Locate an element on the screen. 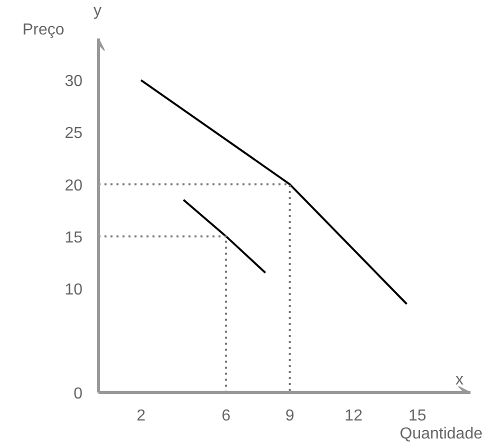  y-tick-label: 30 is located at coordinates (73, 81).